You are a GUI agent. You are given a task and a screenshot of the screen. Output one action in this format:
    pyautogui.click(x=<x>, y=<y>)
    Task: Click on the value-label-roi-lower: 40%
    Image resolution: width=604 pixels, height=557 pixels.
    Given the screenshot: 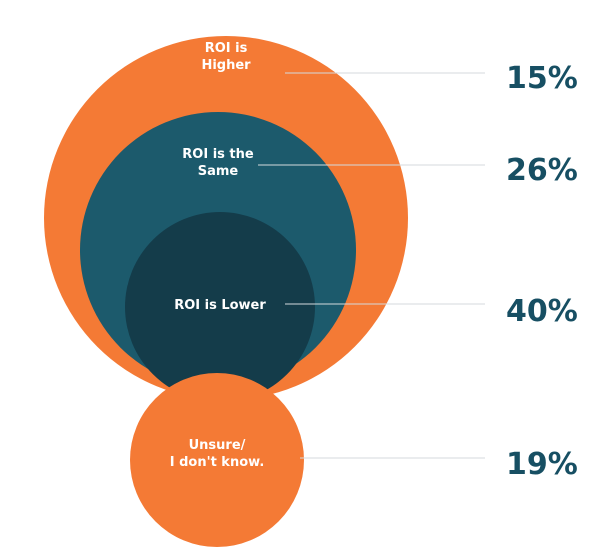 What is the action you would take?
    pyautogui.click(x=542, y=311)
    